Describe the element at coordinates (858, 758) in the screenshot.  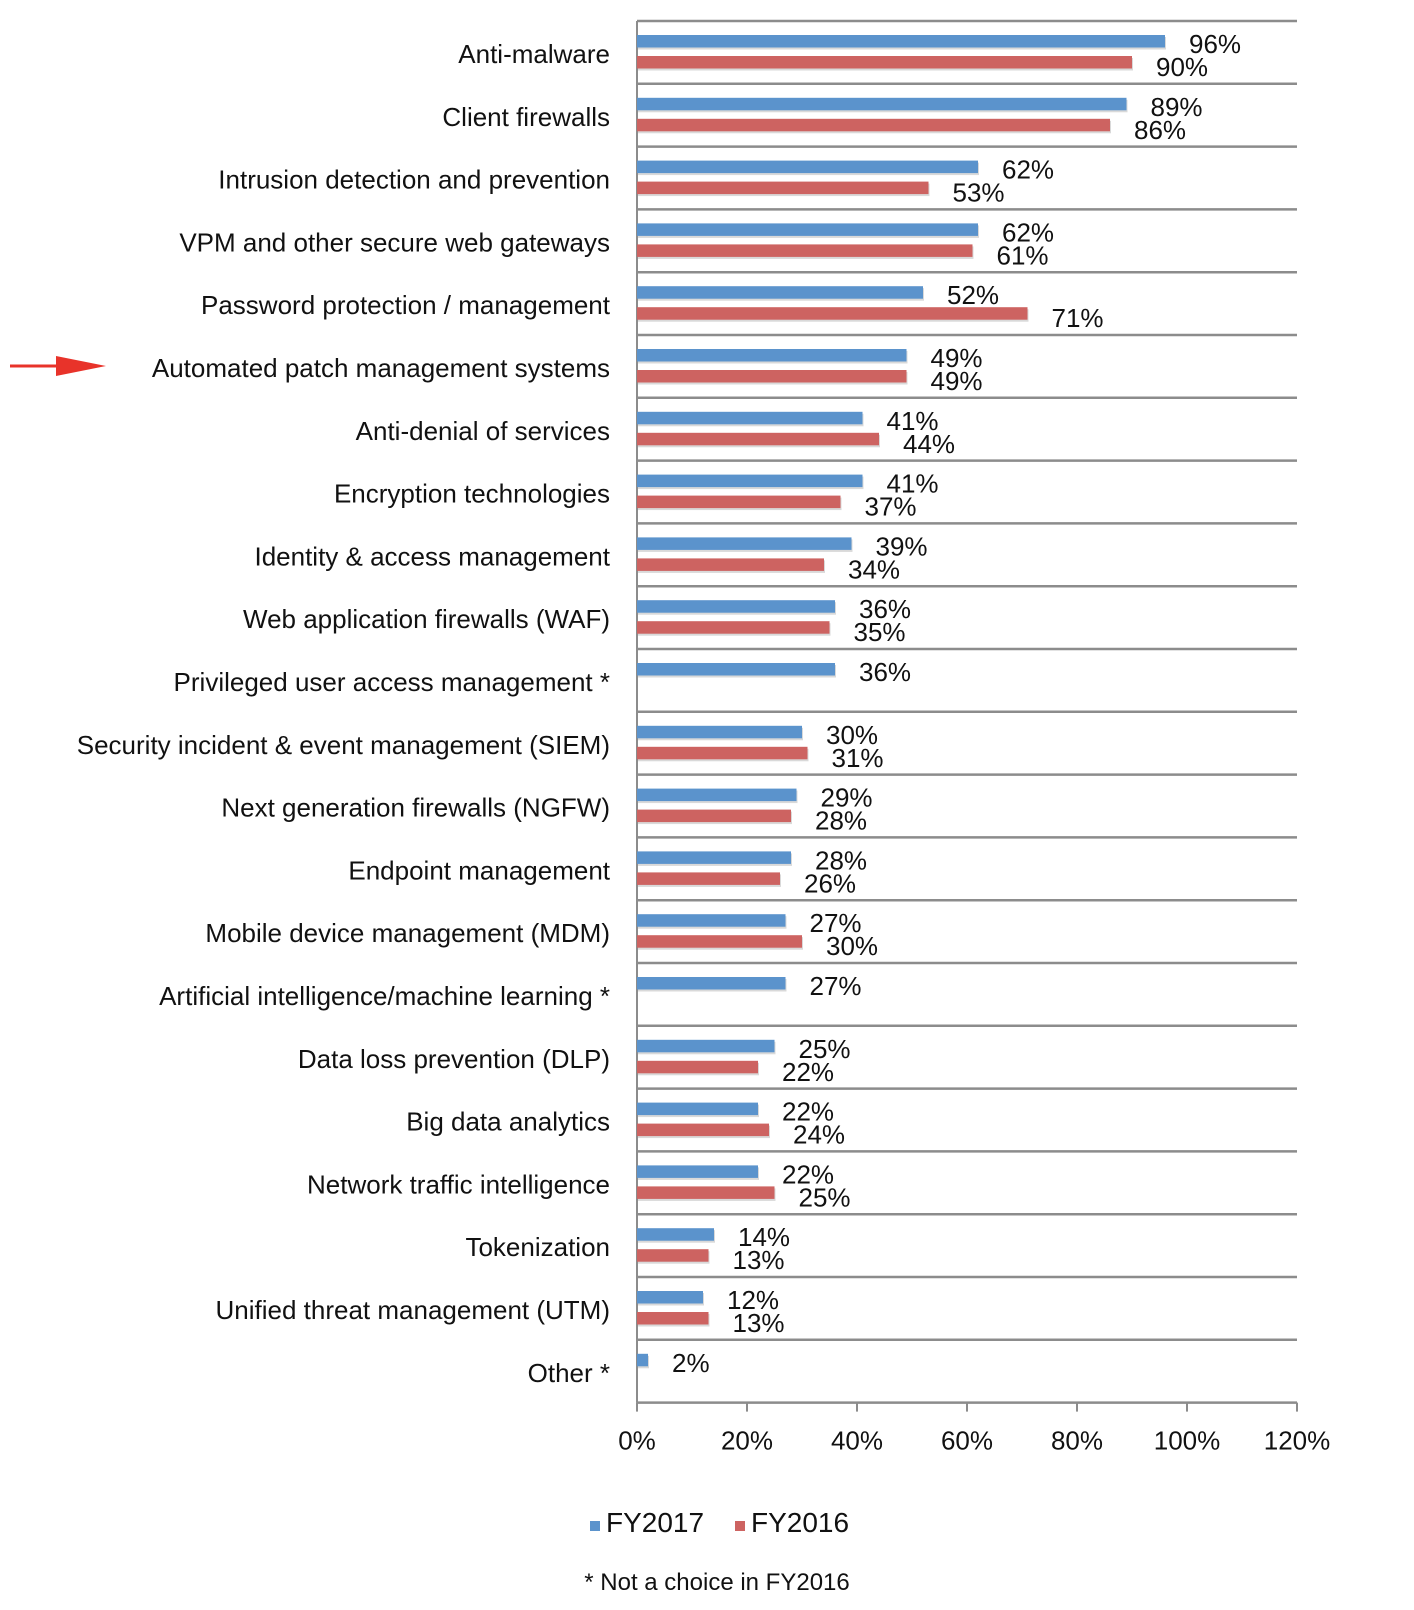
I see `data-label-fy2016: 31%` at that location.